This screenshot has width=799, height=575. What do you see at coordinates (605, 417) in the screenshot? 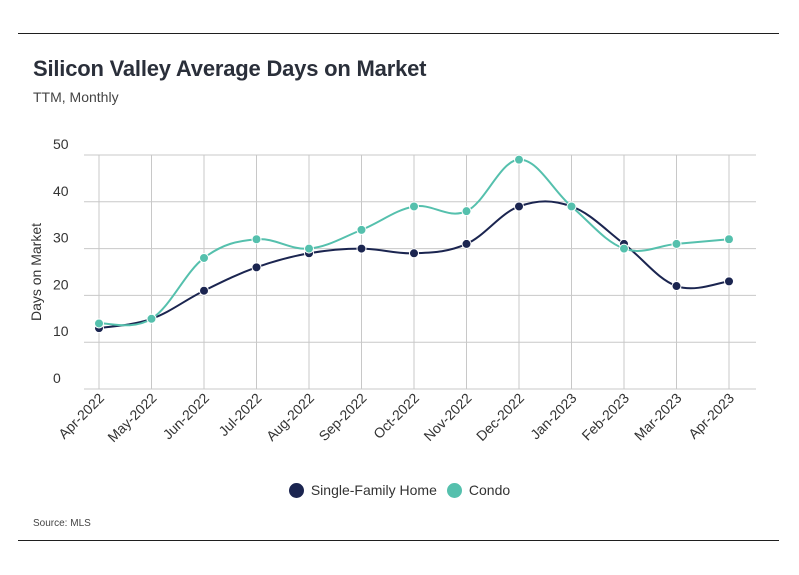
I see `x-tick-label: Feb-2023` at bounding box center [605, 417].